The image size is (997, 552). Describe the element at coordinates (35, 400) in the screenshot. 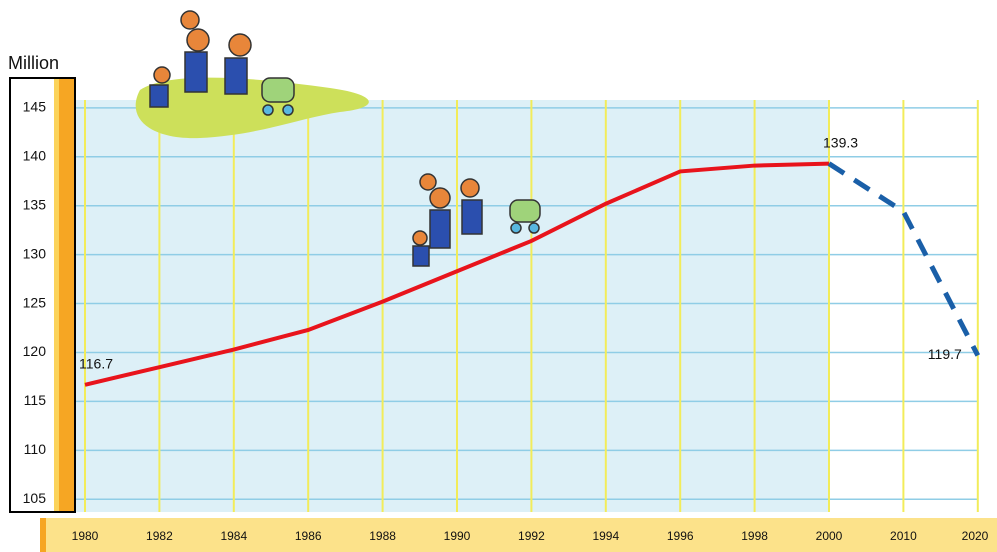

I see `y-tick-label: 115` at that location.